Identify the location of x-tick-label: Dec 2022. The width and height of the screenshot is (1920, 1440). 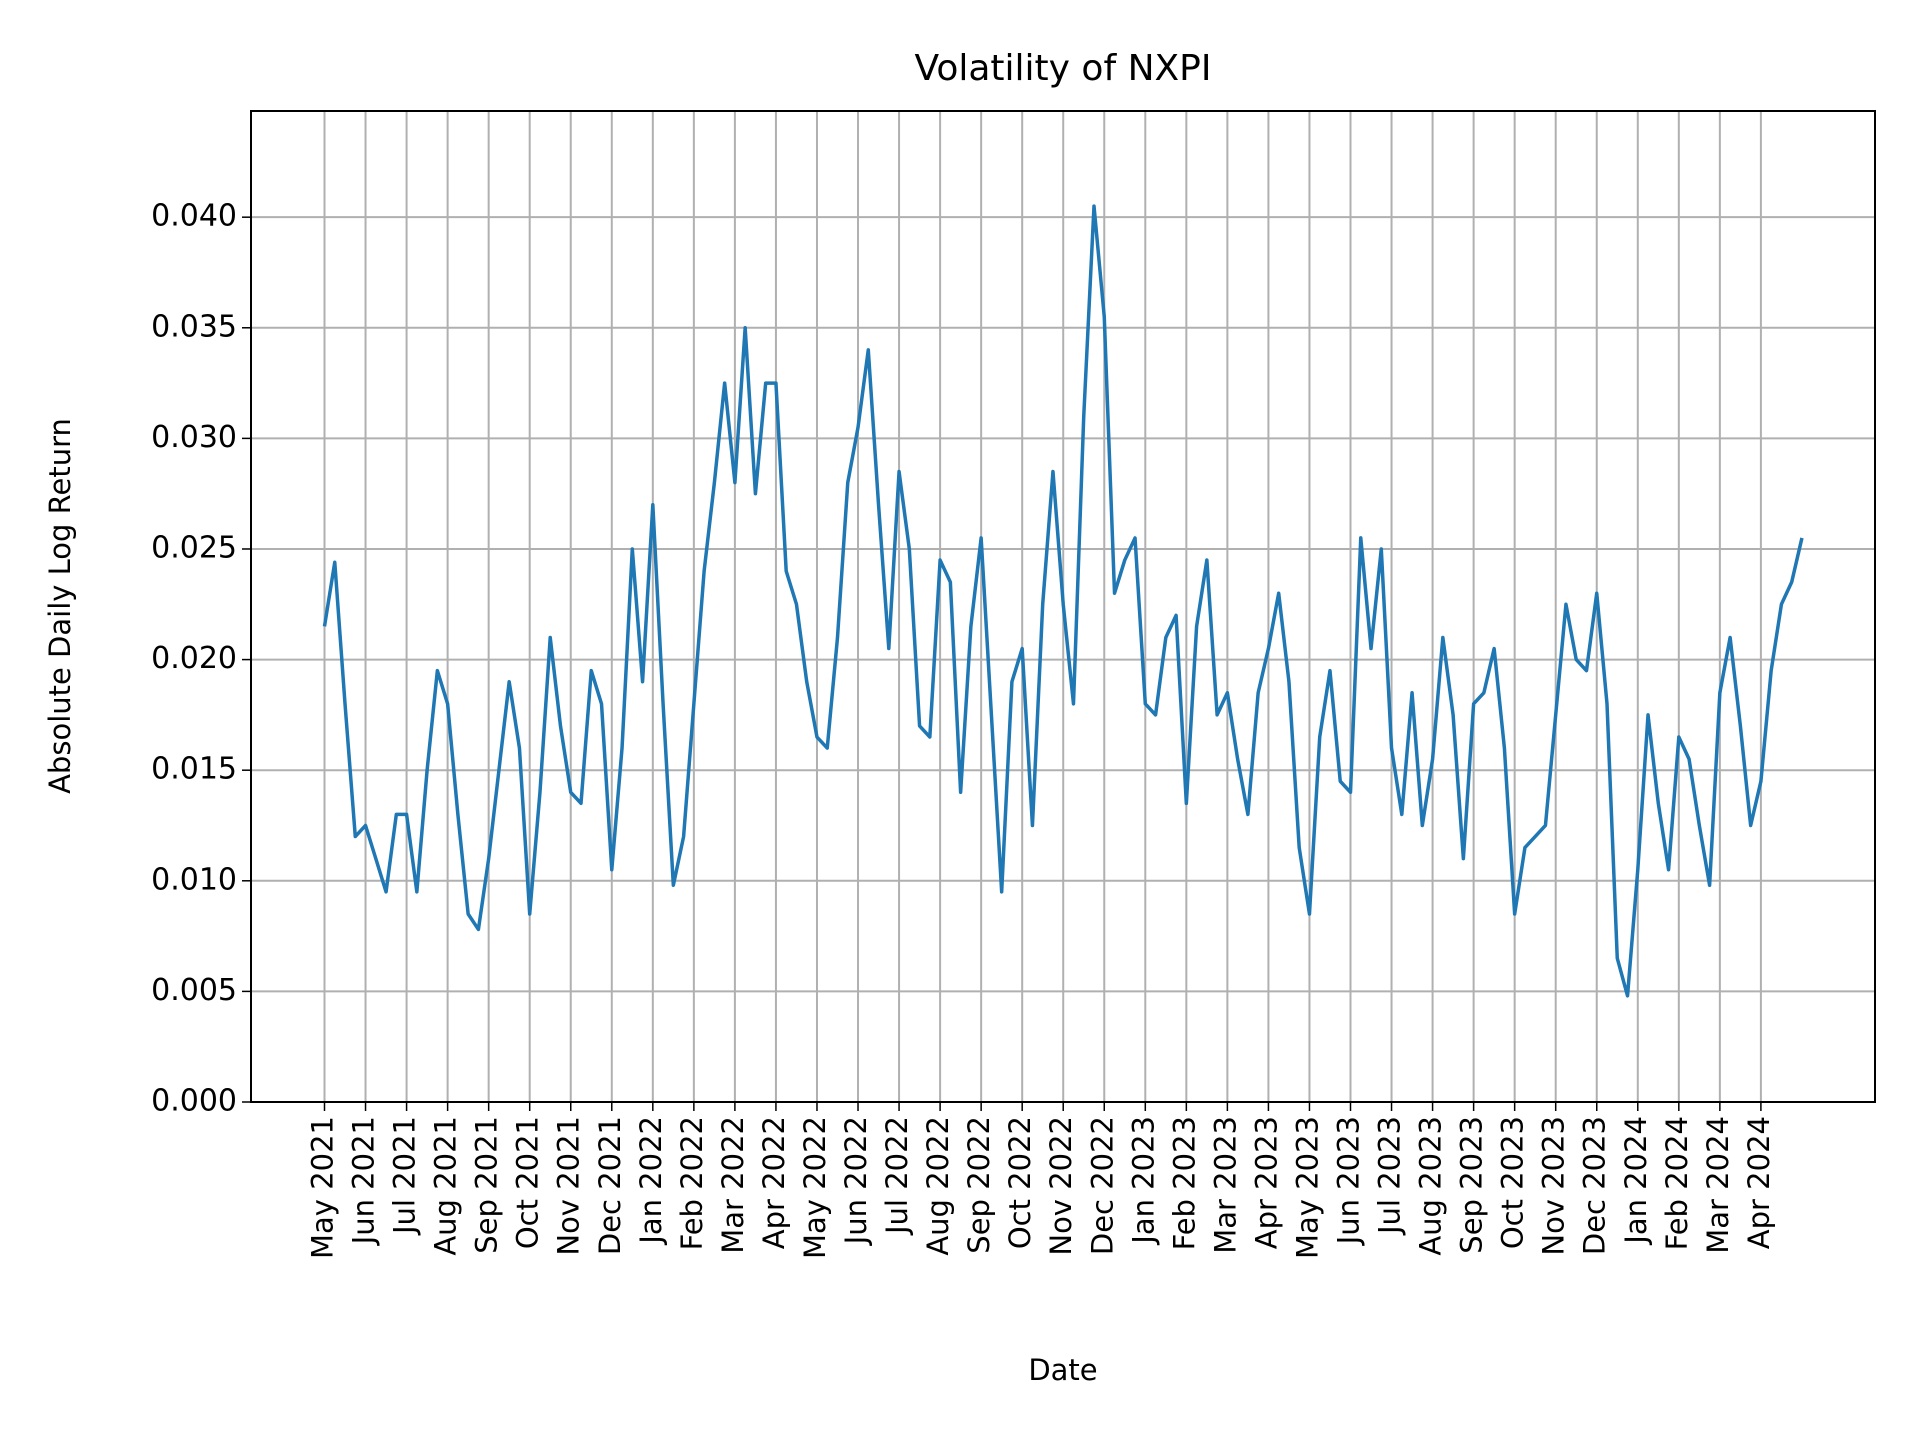
(1102, 1185).